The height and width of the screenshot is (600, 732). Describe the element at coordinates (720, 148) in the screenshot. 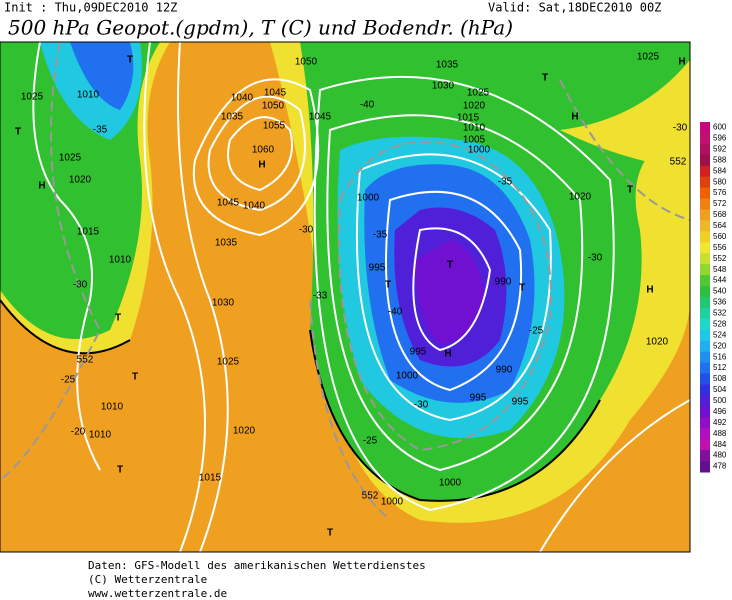

I see `colorbar-label: 592` at that location.